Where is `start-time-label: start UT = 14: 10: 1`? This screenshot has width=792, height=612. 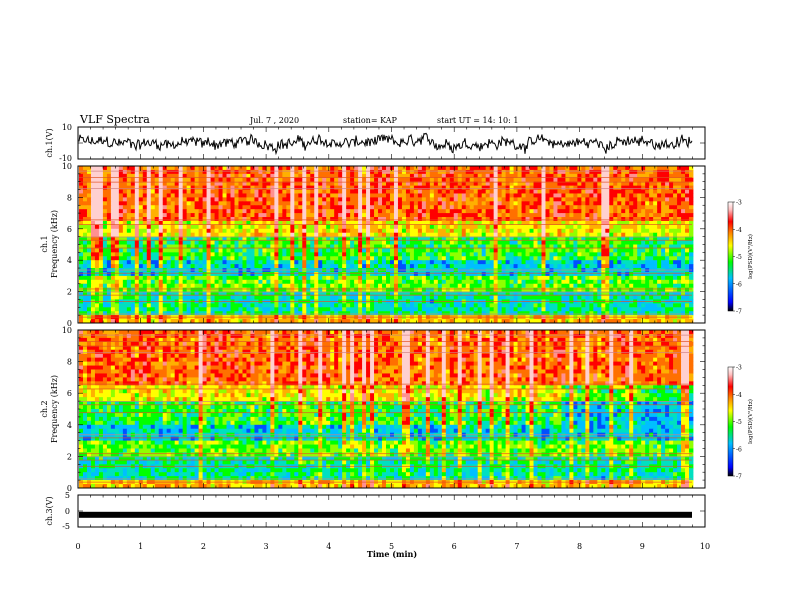
start-time-label: start UT = 14: 10: 1 is located at coordinates (477, 120).